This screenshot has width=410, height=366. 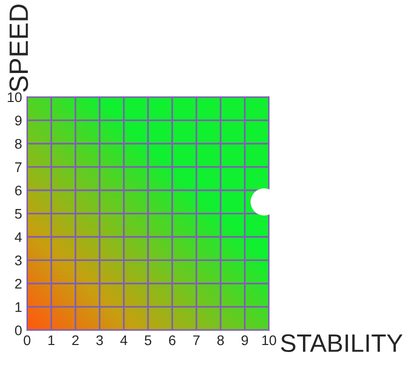 I want to click on y-tick-label: 5, so click(x=18, y=214).